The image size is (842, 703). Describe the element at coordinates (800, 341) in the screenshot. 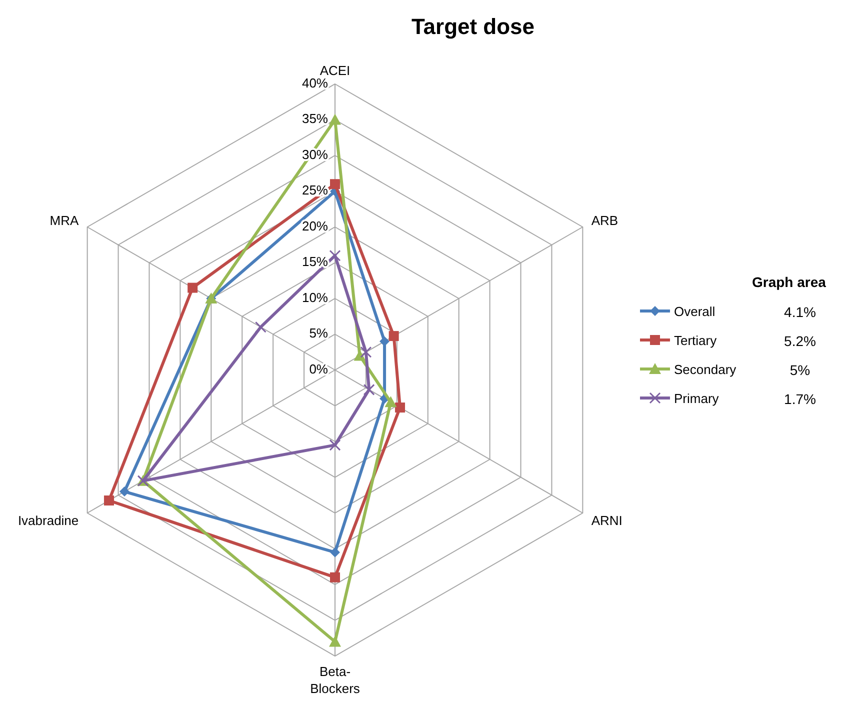

I see `text: 5.2%` at that location.